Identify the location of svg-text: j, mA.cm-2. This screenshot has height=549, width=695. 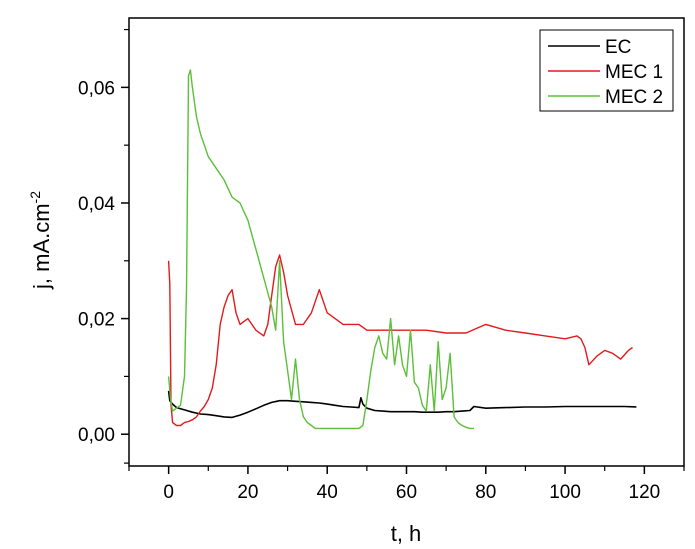
(40, 240).